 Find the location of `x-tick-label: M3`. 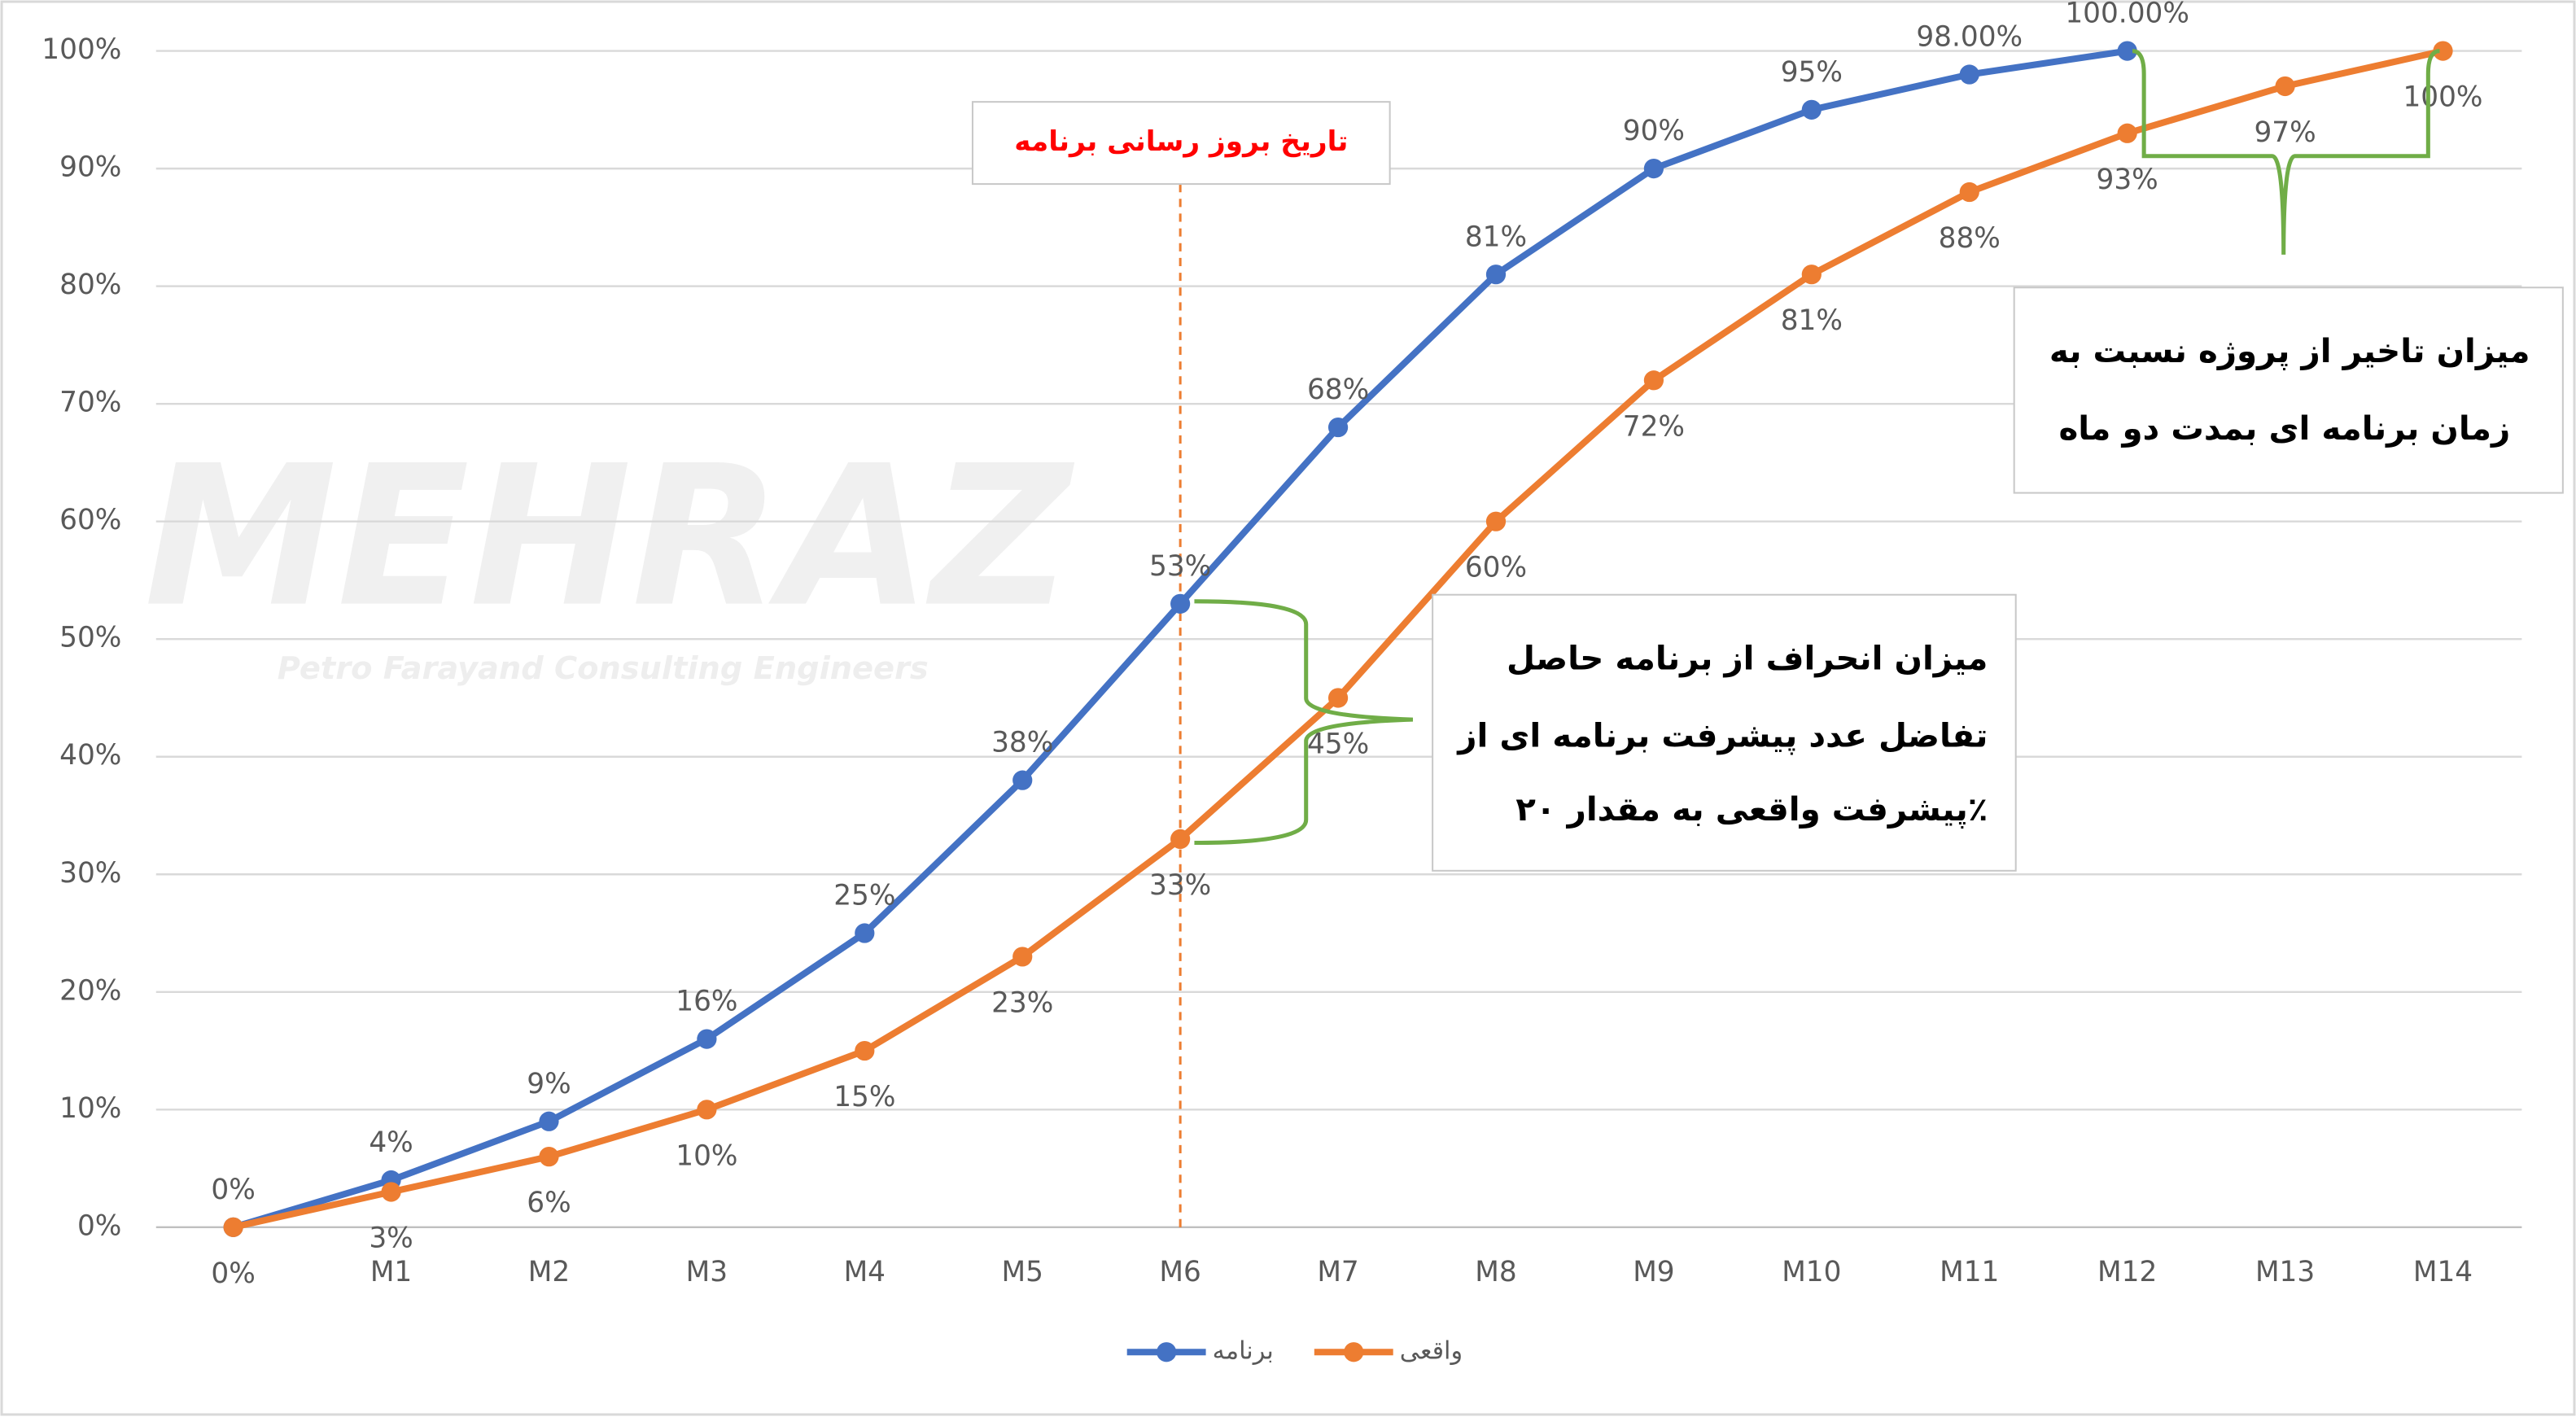

x-tick-label: M3 is located at coordinates (707, 1272).